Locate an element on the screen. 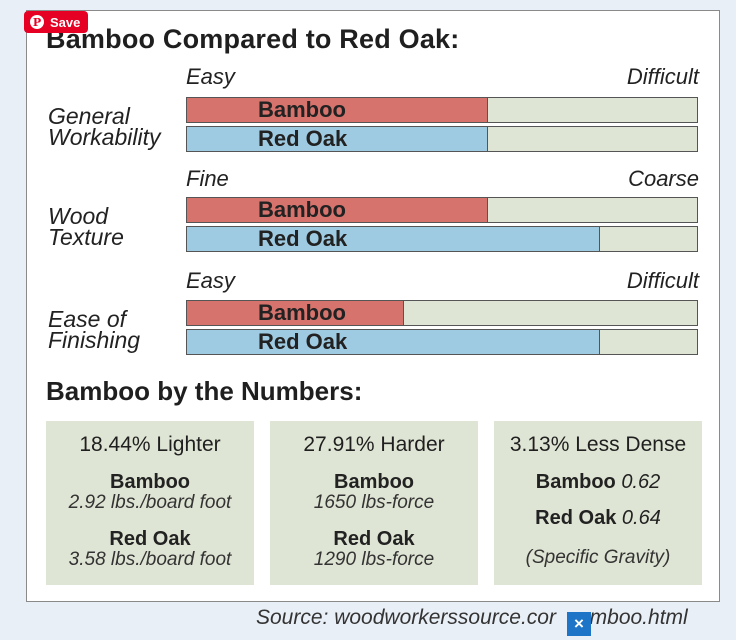 Image resolution: width=736 pixels, height=640 pixels. category-label-line1: General is located at coordinates (89, 116).